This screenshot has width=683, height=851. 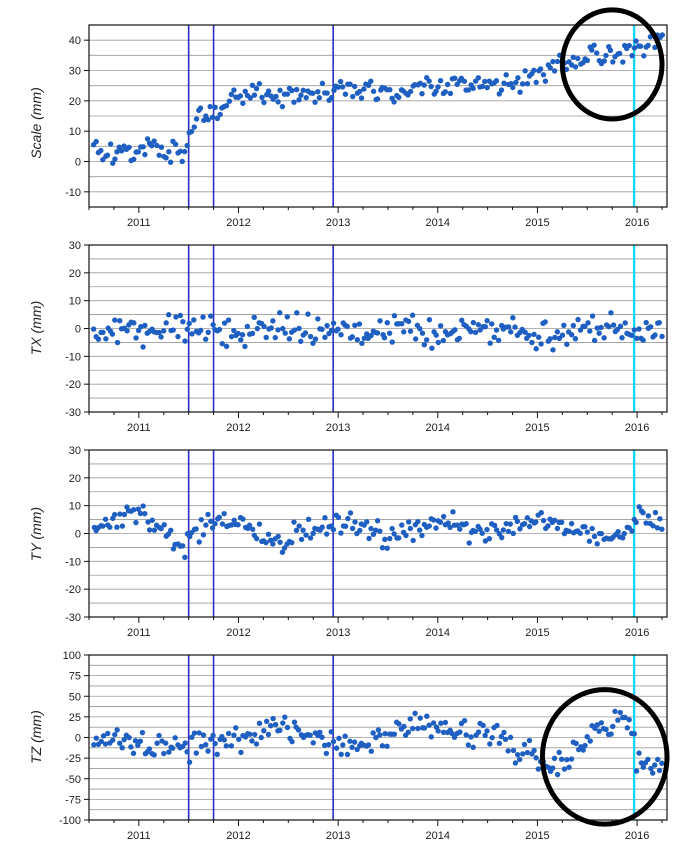 What do you see at coordinates (612, 64) in the screenshot?
I see `highlight-ellipse` at bounding box center [612, 64].